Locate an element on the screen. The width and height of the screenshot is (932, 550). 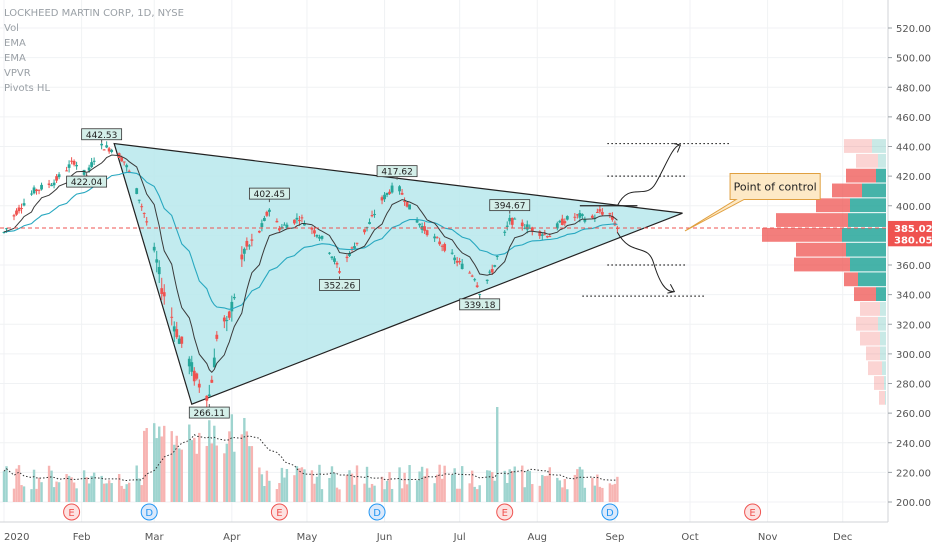
volume-bars is located at coordinates (310, 454).